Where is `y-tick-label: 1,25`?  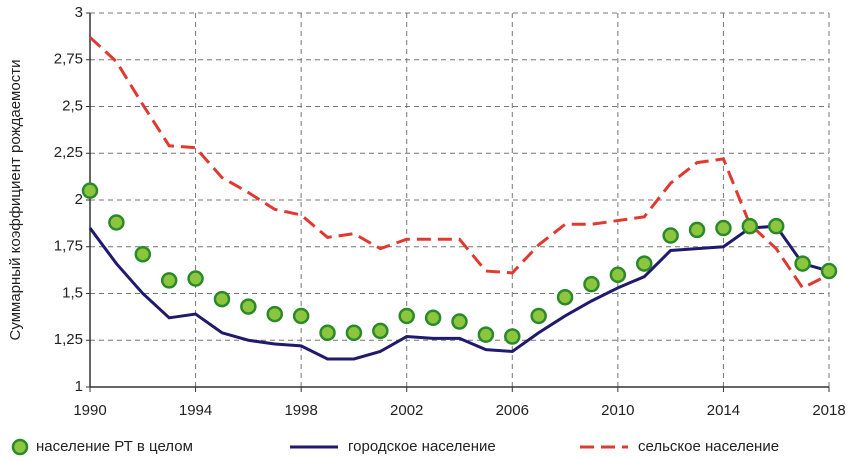
y-tick-label: 1,25 is located at coordinates (68, 339).